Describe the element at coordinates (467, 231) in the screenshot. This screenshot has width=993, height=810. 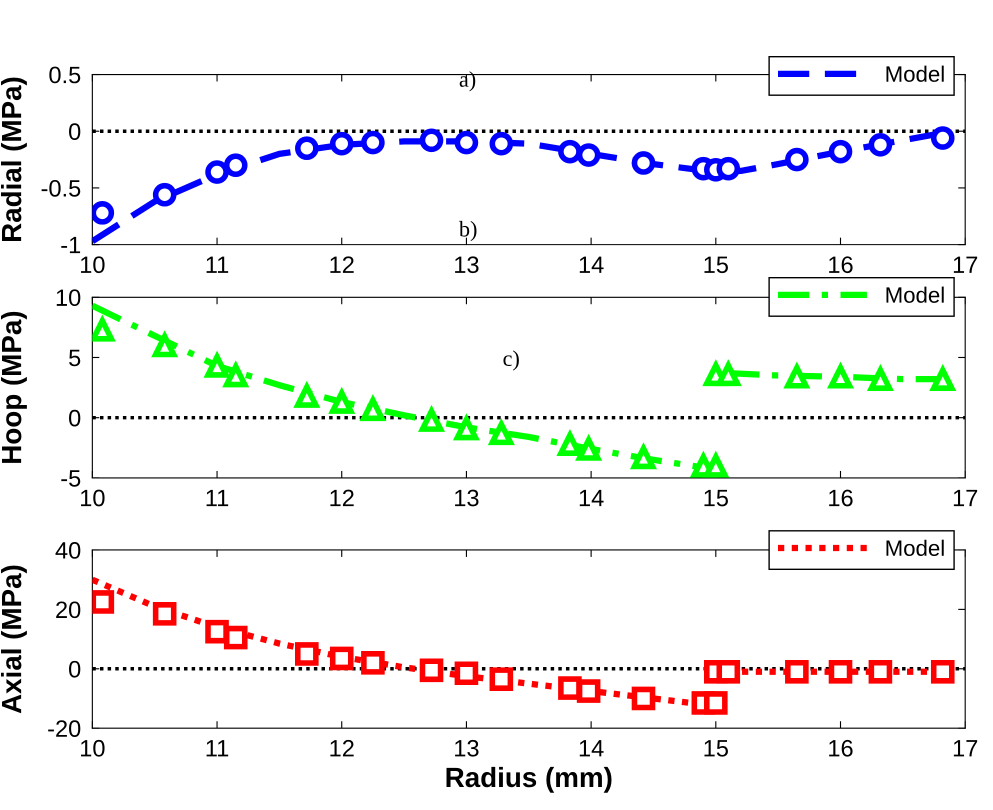
I see `annotation: b)` at that location.